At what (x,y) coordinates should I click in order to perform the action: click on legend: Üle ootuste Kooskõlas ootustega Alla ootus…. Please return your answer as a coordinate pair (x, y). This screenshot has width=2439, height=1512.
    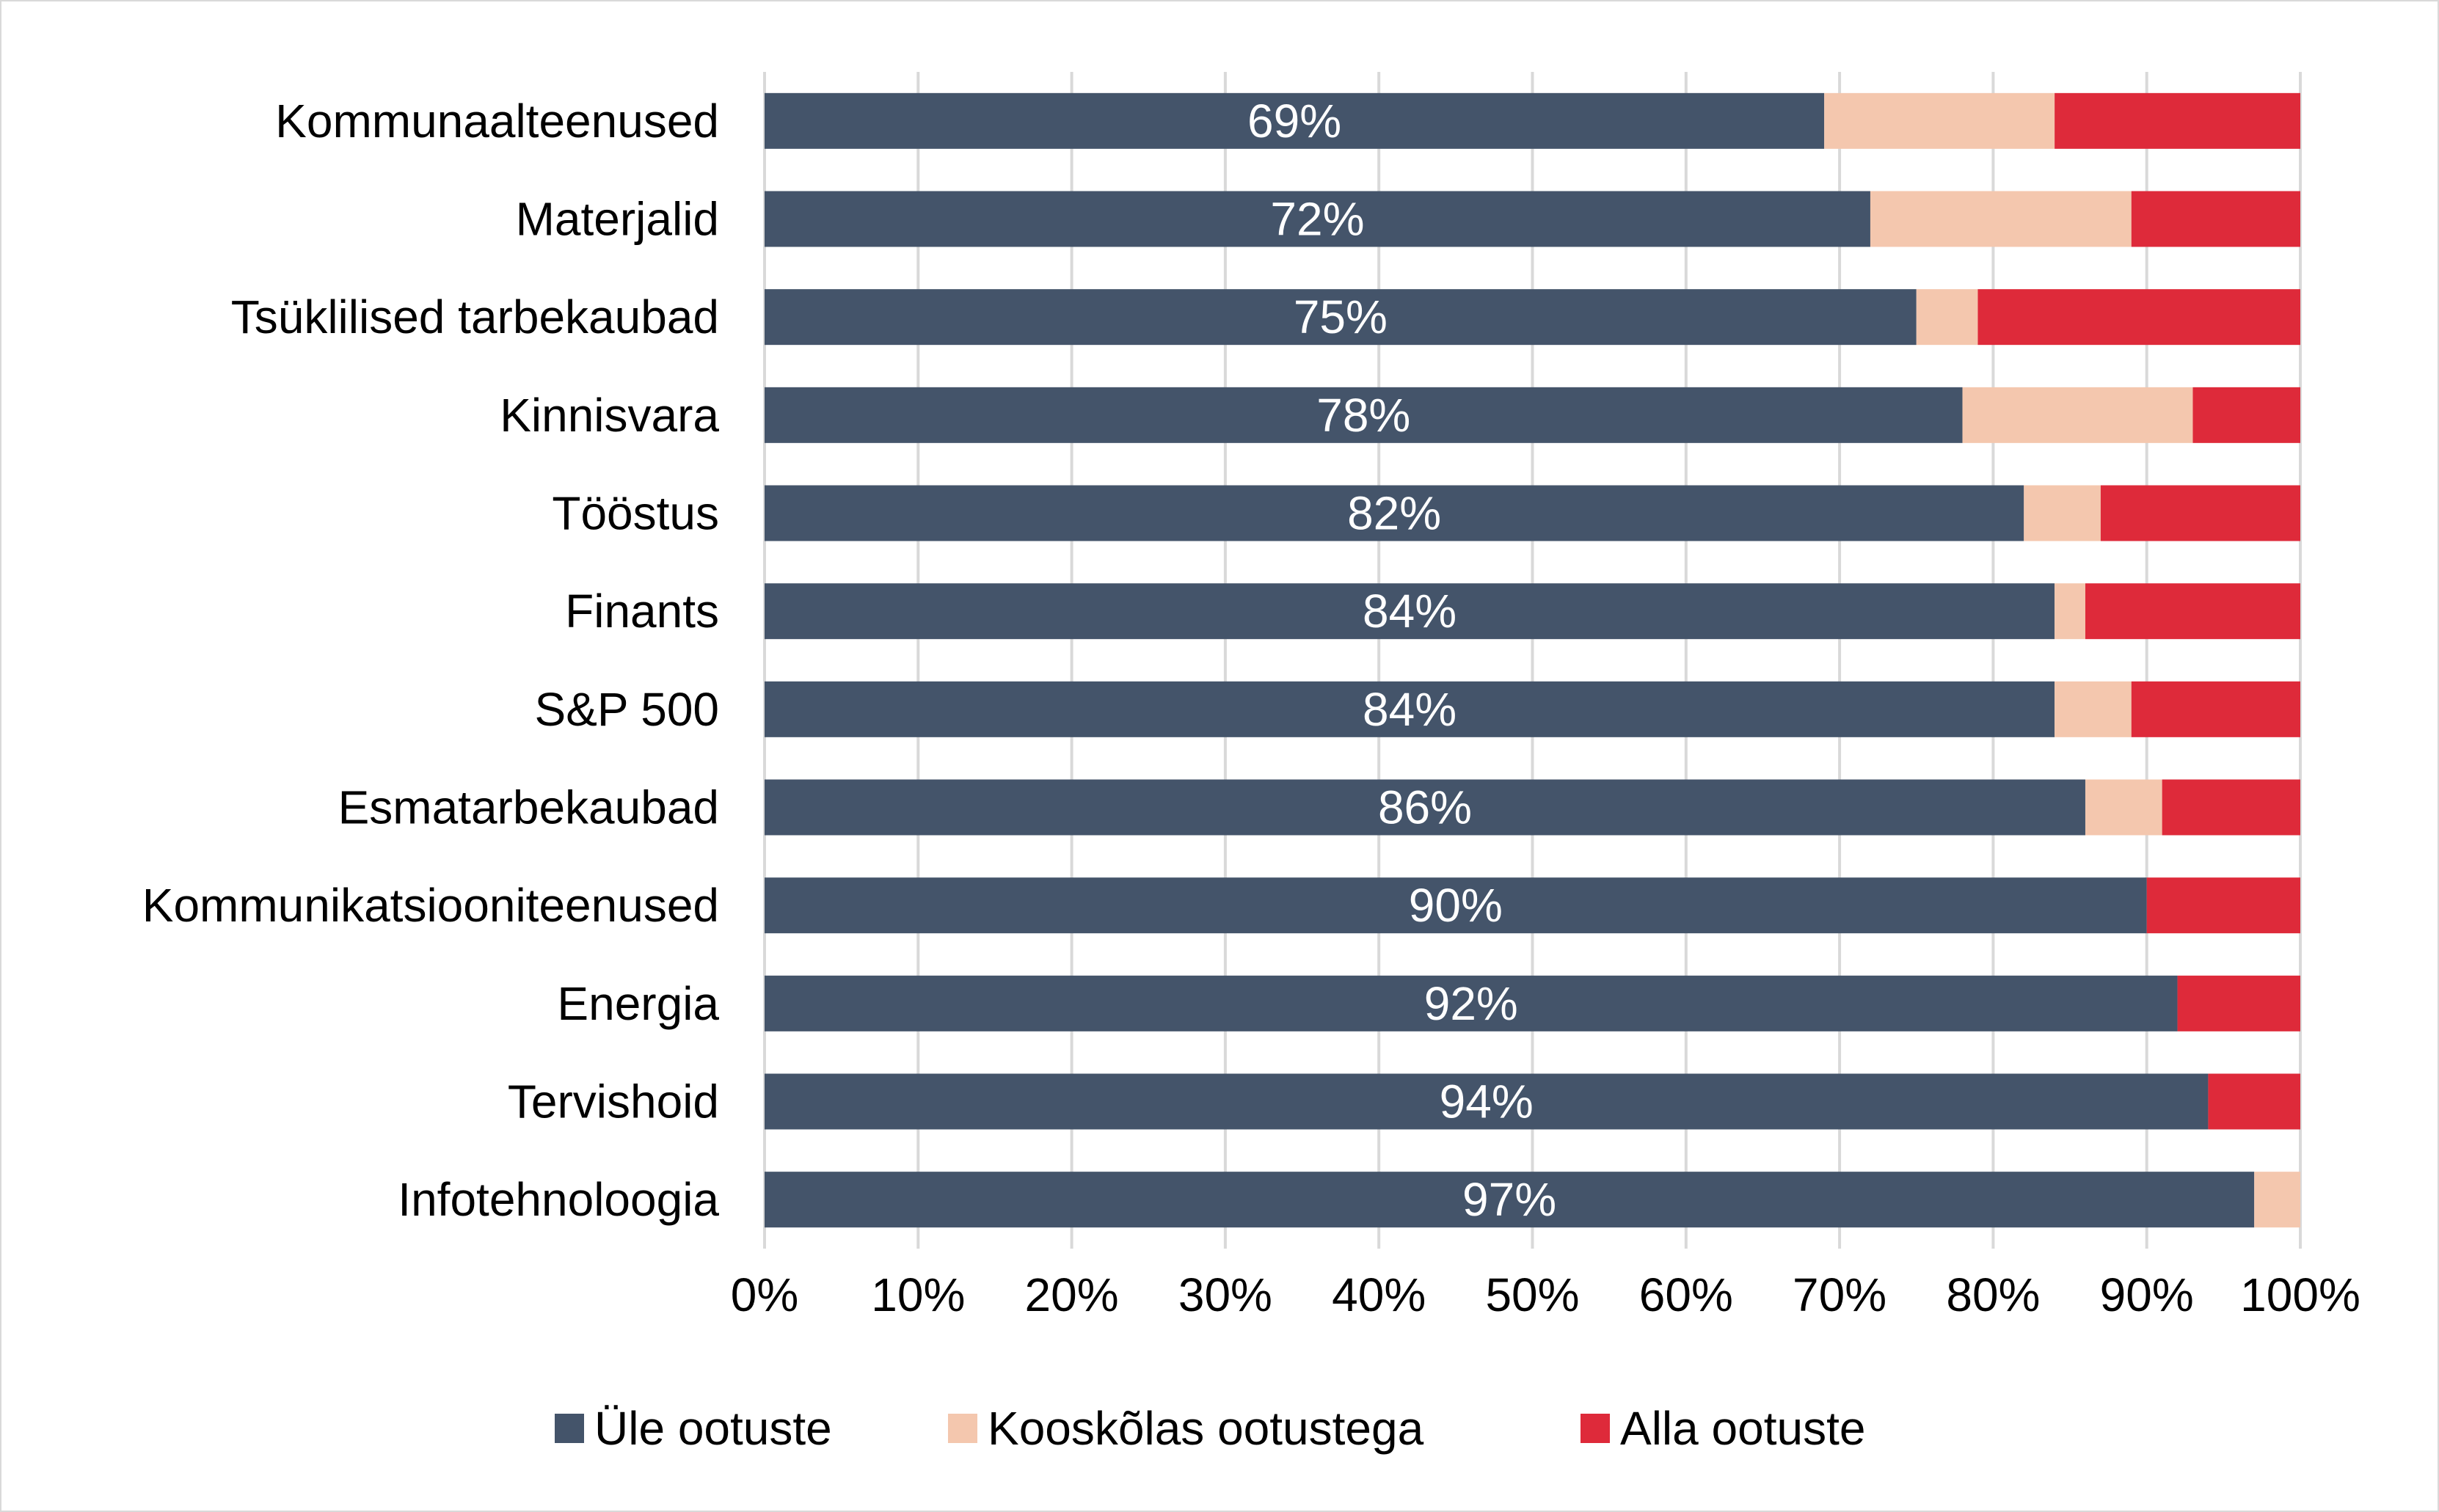
    Looking at the image, I should click on (1210, 1429).